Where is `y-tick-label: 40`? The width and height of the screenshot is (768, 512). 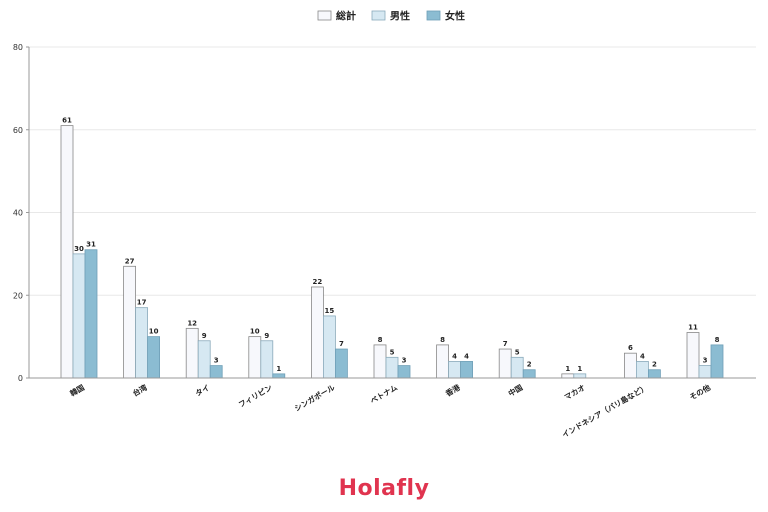 y-tick-label: 40 is located at coordinates (18, 213).